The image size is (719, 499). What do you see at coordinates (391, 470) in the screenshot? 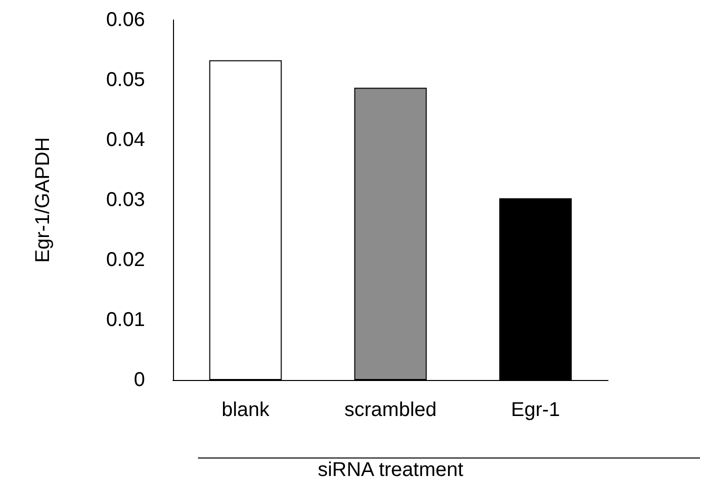
I see `x-axis-title: siRNA treatment` at bounding box center [391, 470].